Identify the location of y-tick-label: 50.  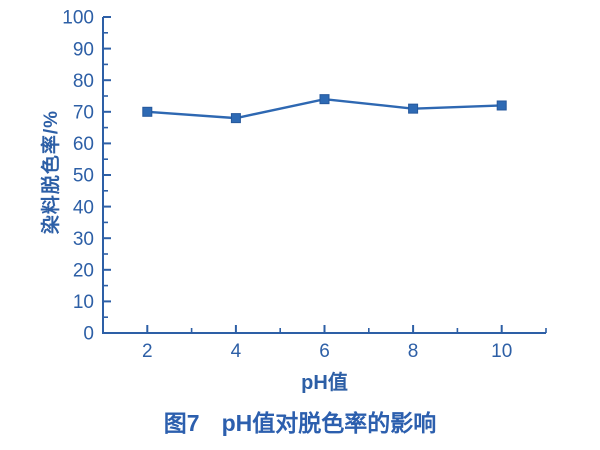
(83, 176).